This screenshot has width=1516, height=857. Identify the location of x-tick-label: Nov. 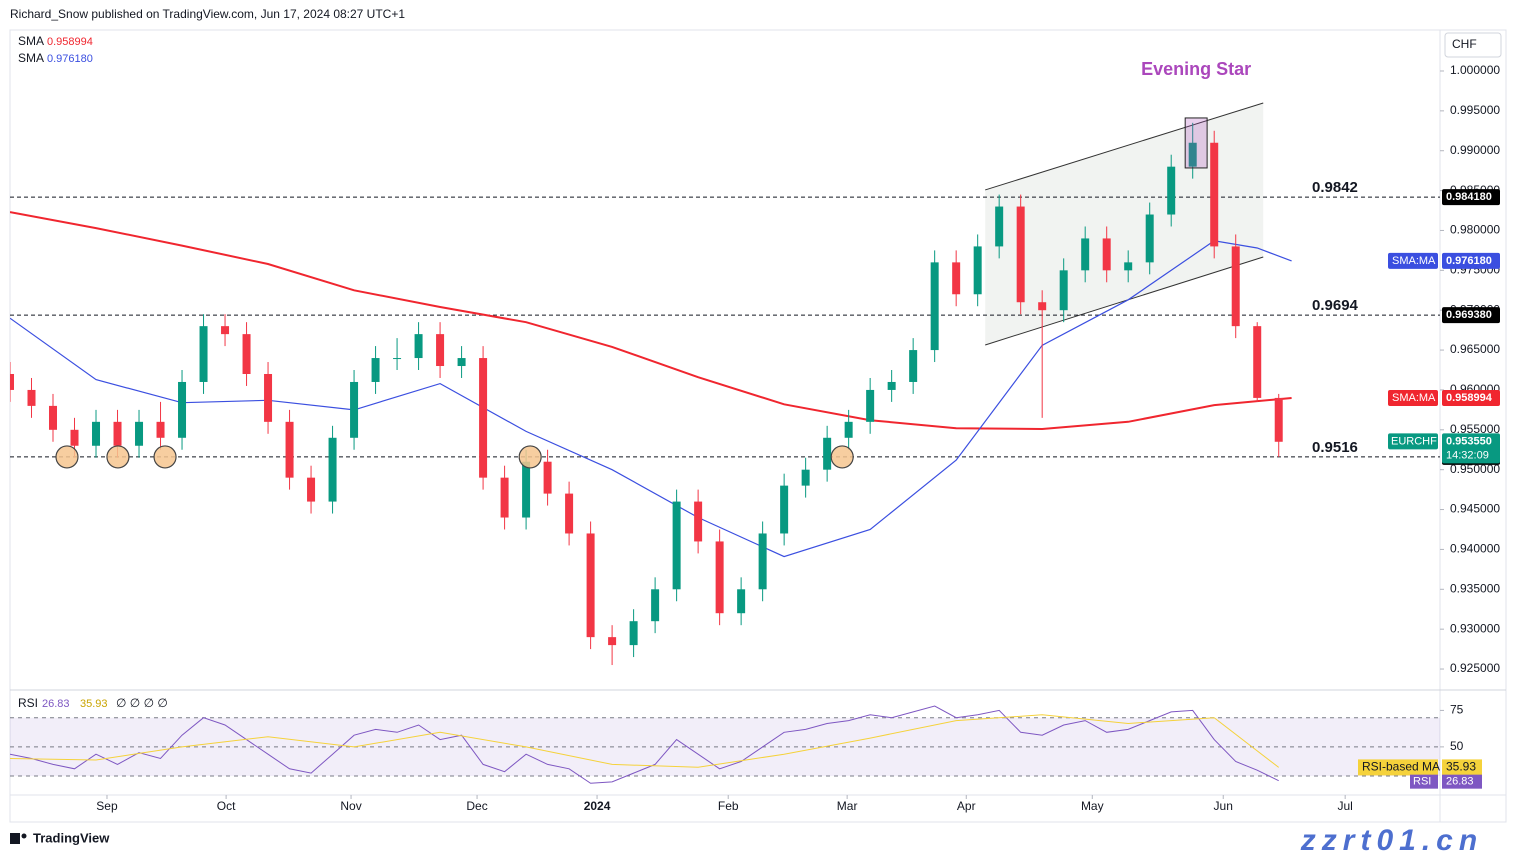
(350, 806).